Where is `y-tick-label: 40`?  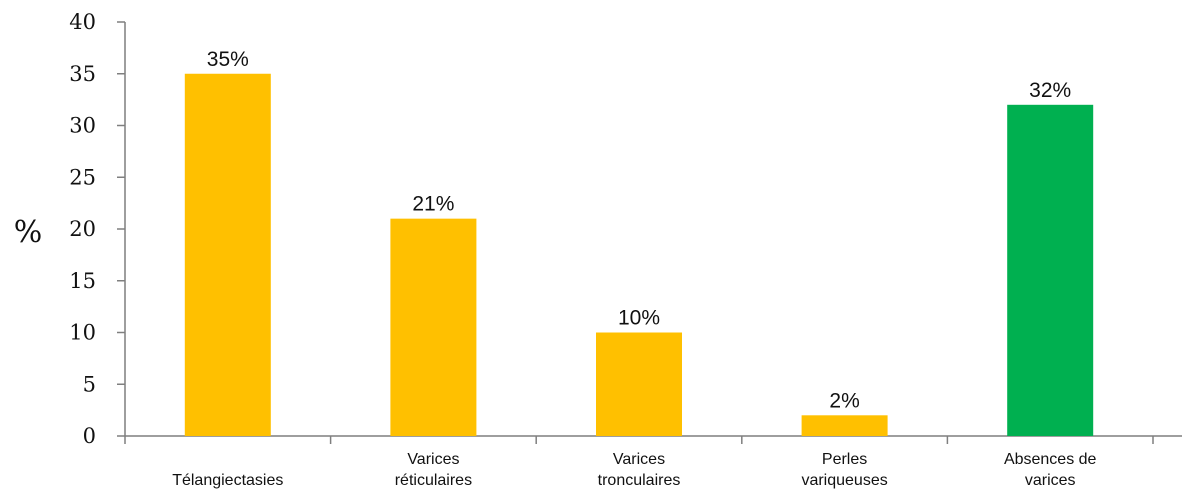 y-tick-label: 40 is located at coordinates (82, 22).